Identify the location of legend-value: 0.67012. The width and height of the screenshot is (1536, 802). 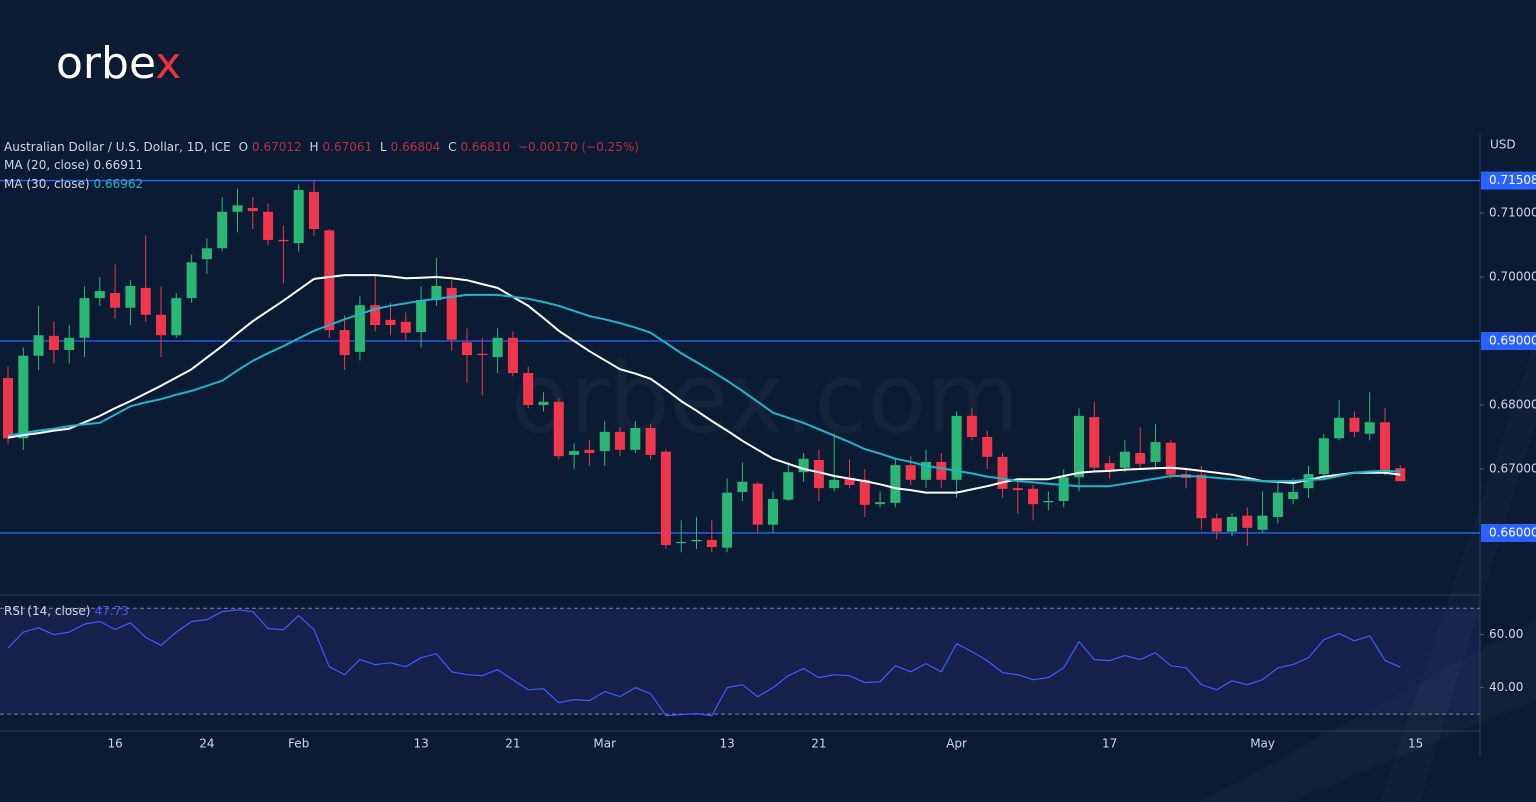
(277, 147).